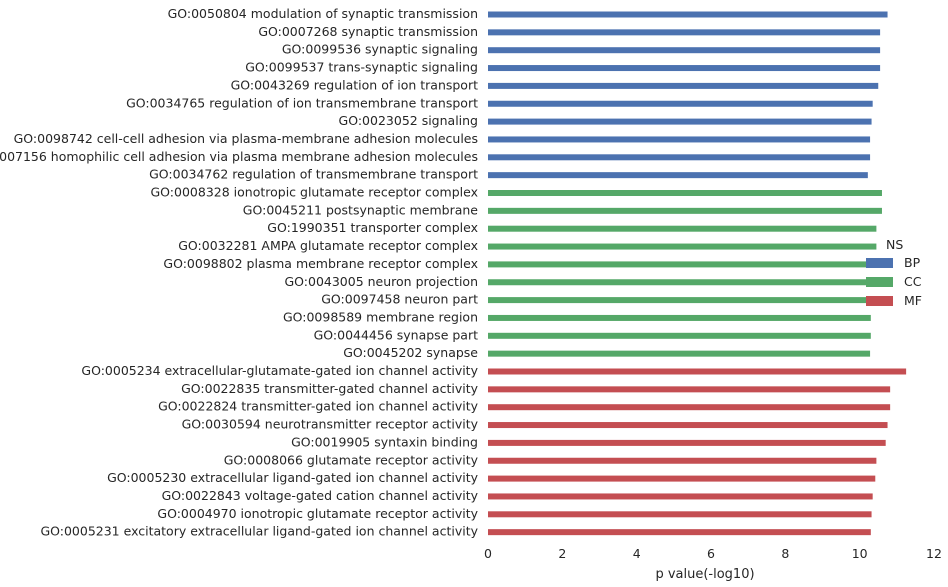 Image resolution: width=948 pixels, height=587 pixels. Describe the element at coordinates (361, 209) in the screenshot. I see `category-label: GO:0045211 postsynaptic membrane` at that location.